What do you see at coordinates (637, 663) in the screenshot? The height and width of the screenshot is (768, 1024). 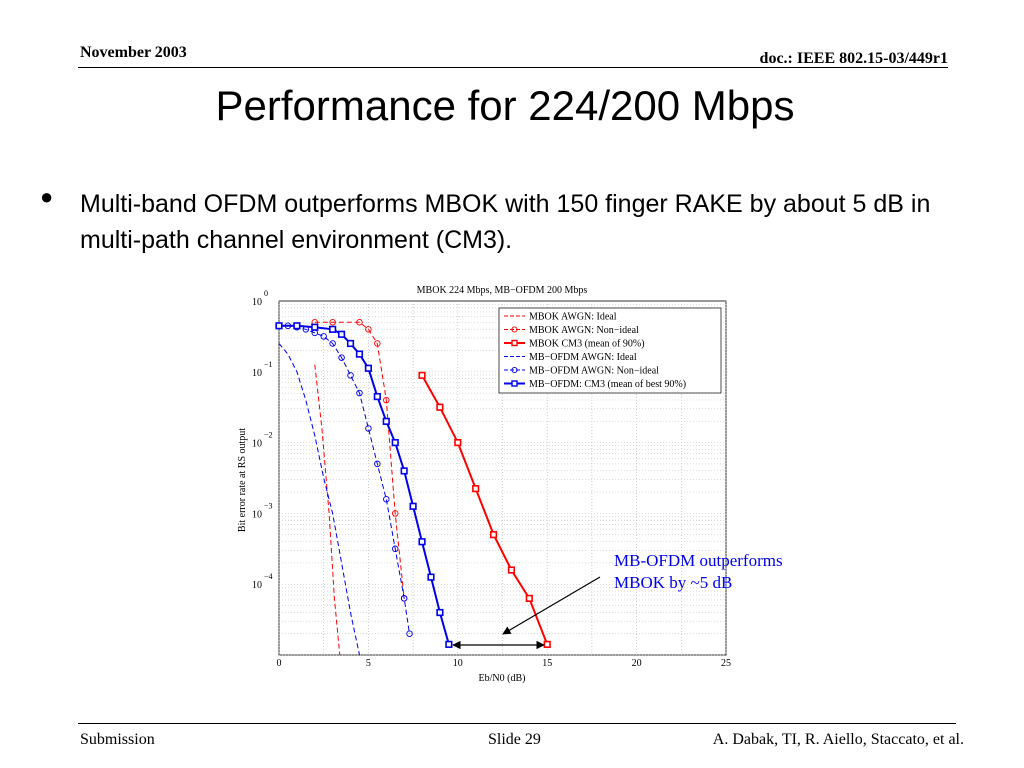 I see `x-tick-label: 20` at bounding box center [637, 663].